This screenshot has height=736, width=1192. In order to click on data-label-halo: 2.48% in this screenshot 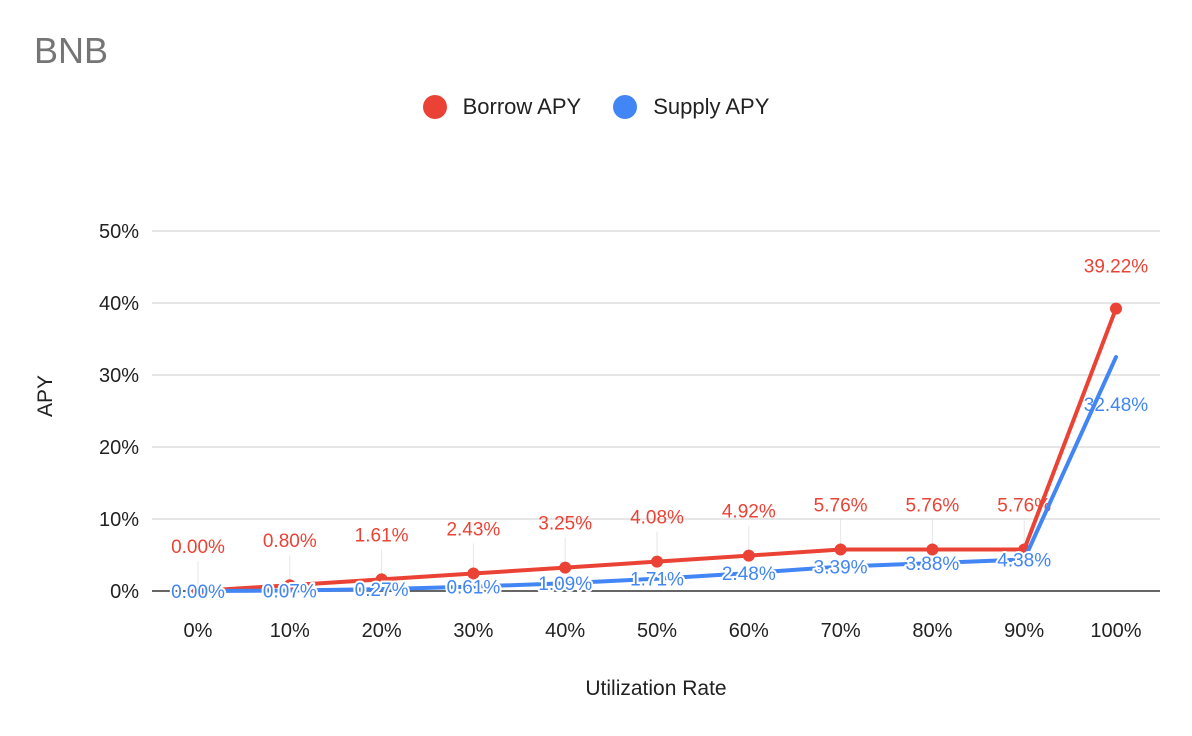, I will do `click(749, 574)`.